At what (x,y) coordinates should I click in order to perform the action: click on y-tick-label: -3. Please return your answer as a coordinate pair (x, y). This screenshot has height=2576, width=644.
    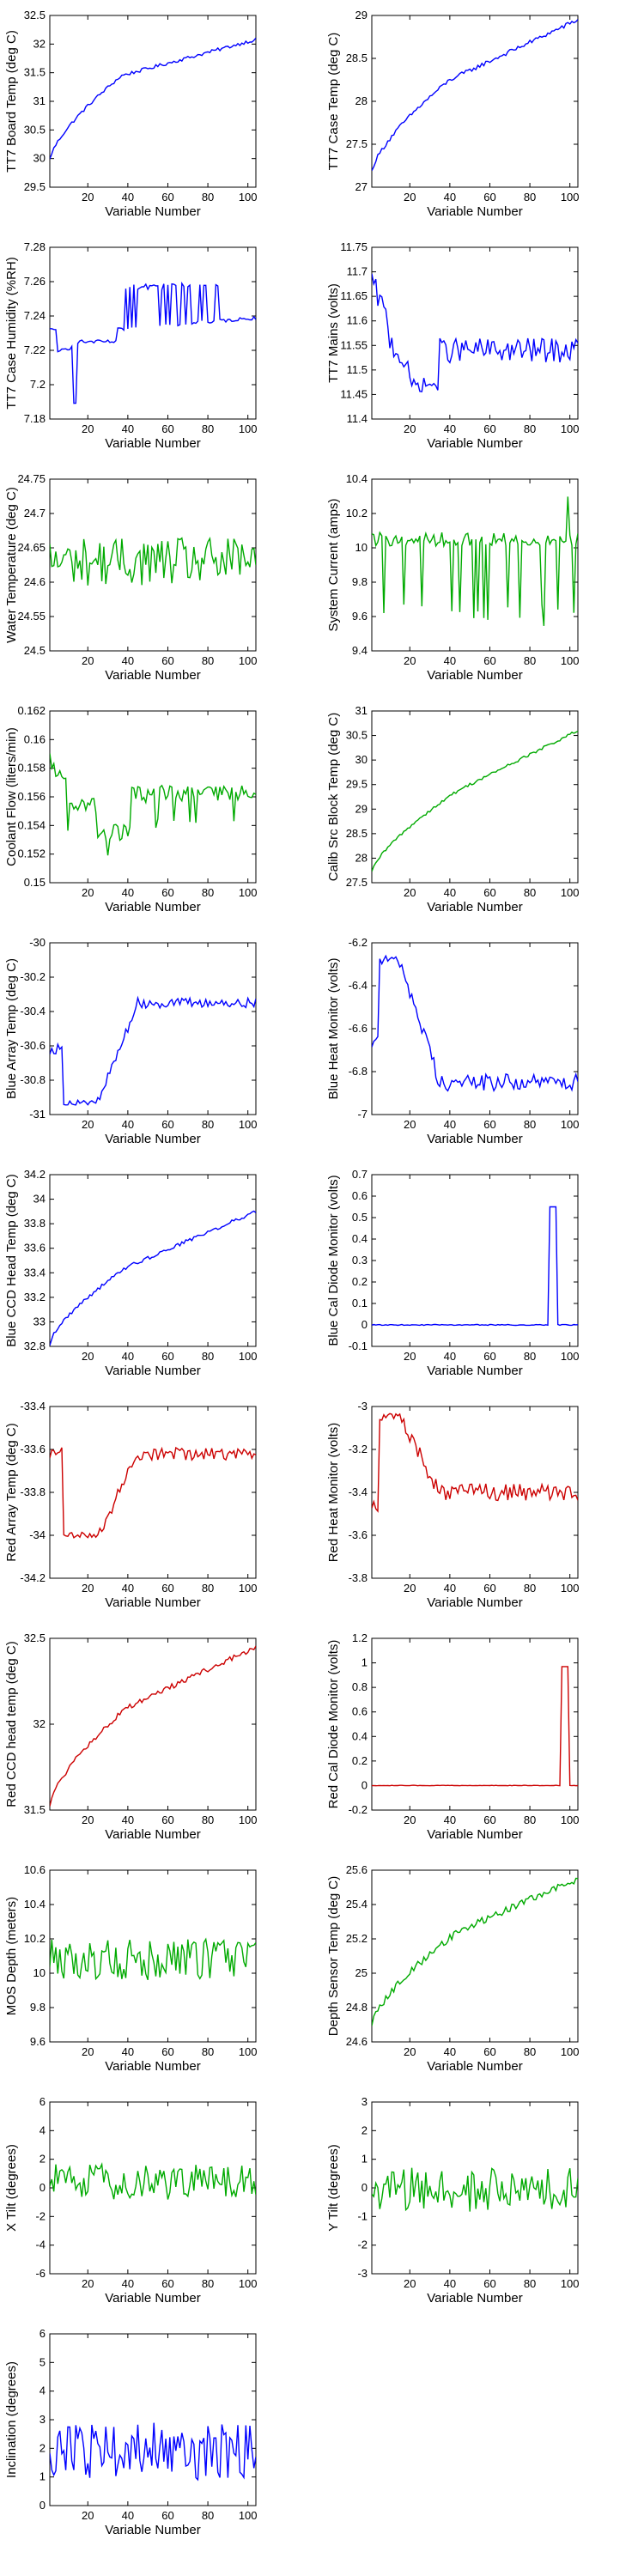
    Looking at the image, I should click on (362, 2273).